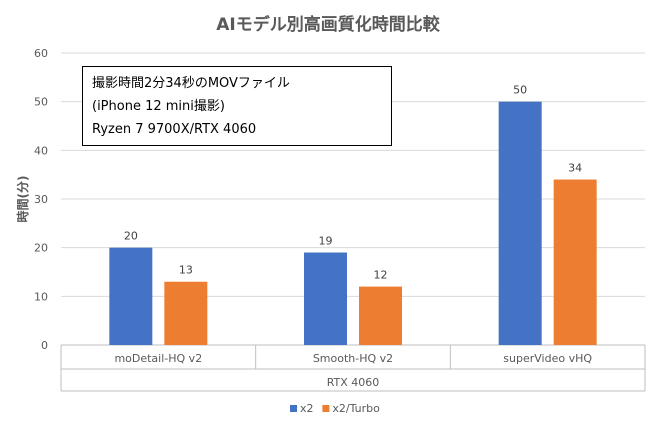 The image size is (657, 425). I want to click on data-label: 20, so click(131, 236).